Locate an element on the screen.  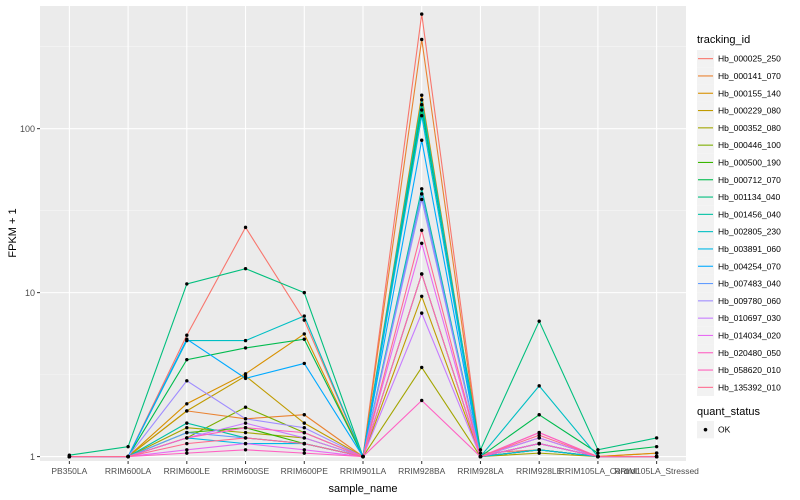
legend-label: Hb_000229_080 is located at coordinates (749, 111).